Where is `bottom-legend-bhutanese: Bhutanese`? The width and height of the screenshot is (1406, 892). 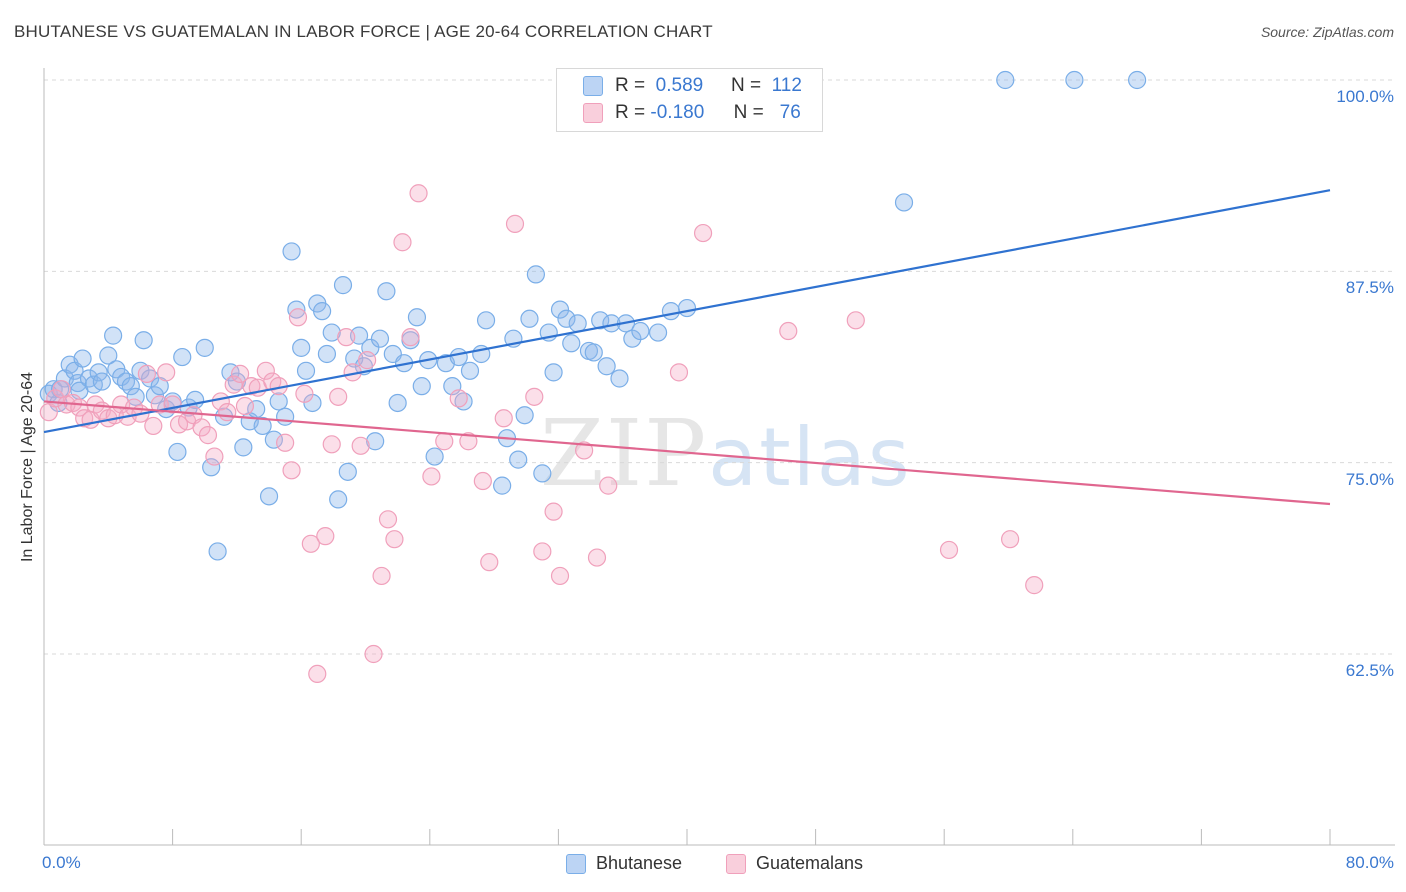
bottom-legend-bhutanese: Bhutanese is located at coordinates (624, 863).